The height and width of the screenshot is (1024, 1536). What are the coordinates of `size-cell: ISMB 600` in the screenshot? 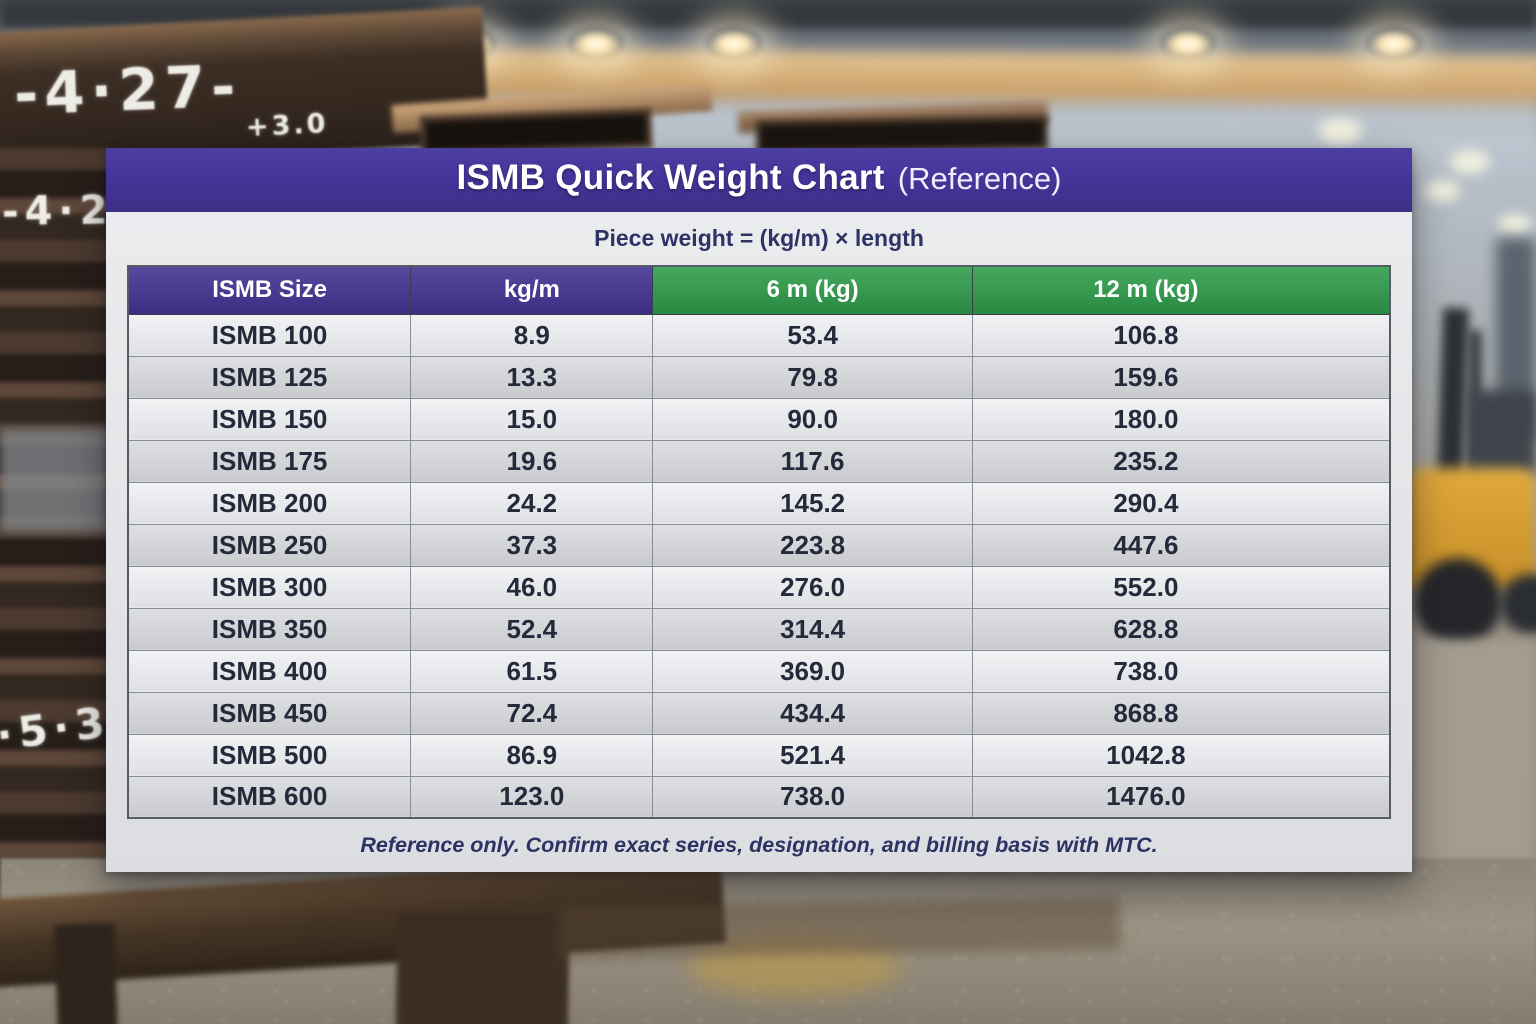 It's located at (269, 797).